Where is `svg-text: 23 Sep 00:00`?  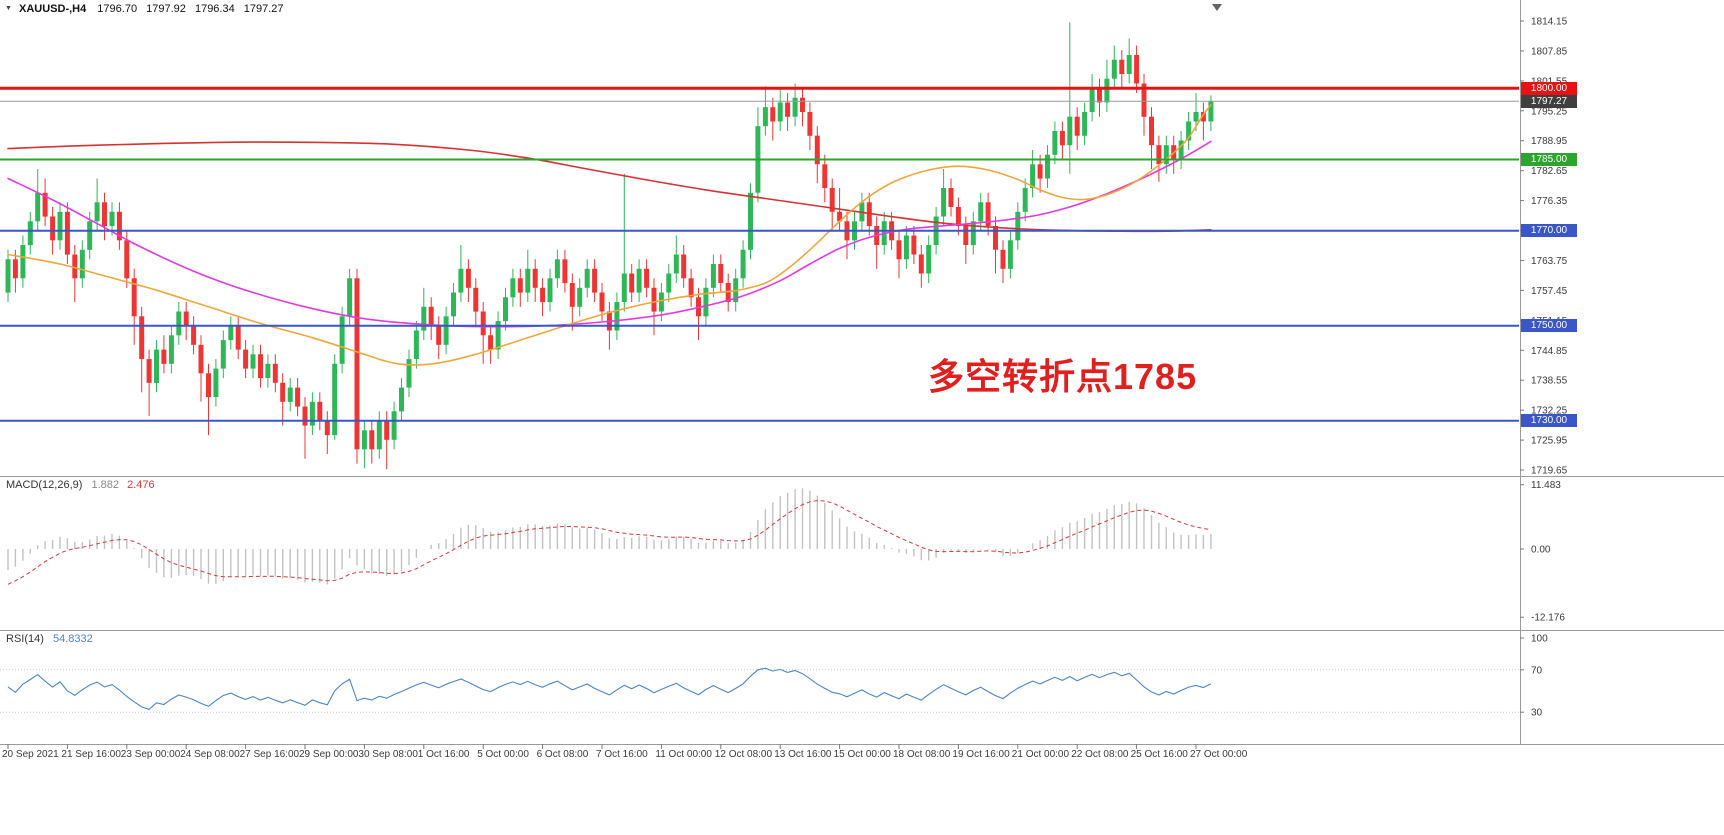
svg-text: 23 Sep 00:00 is located at coordinates (151, 754).